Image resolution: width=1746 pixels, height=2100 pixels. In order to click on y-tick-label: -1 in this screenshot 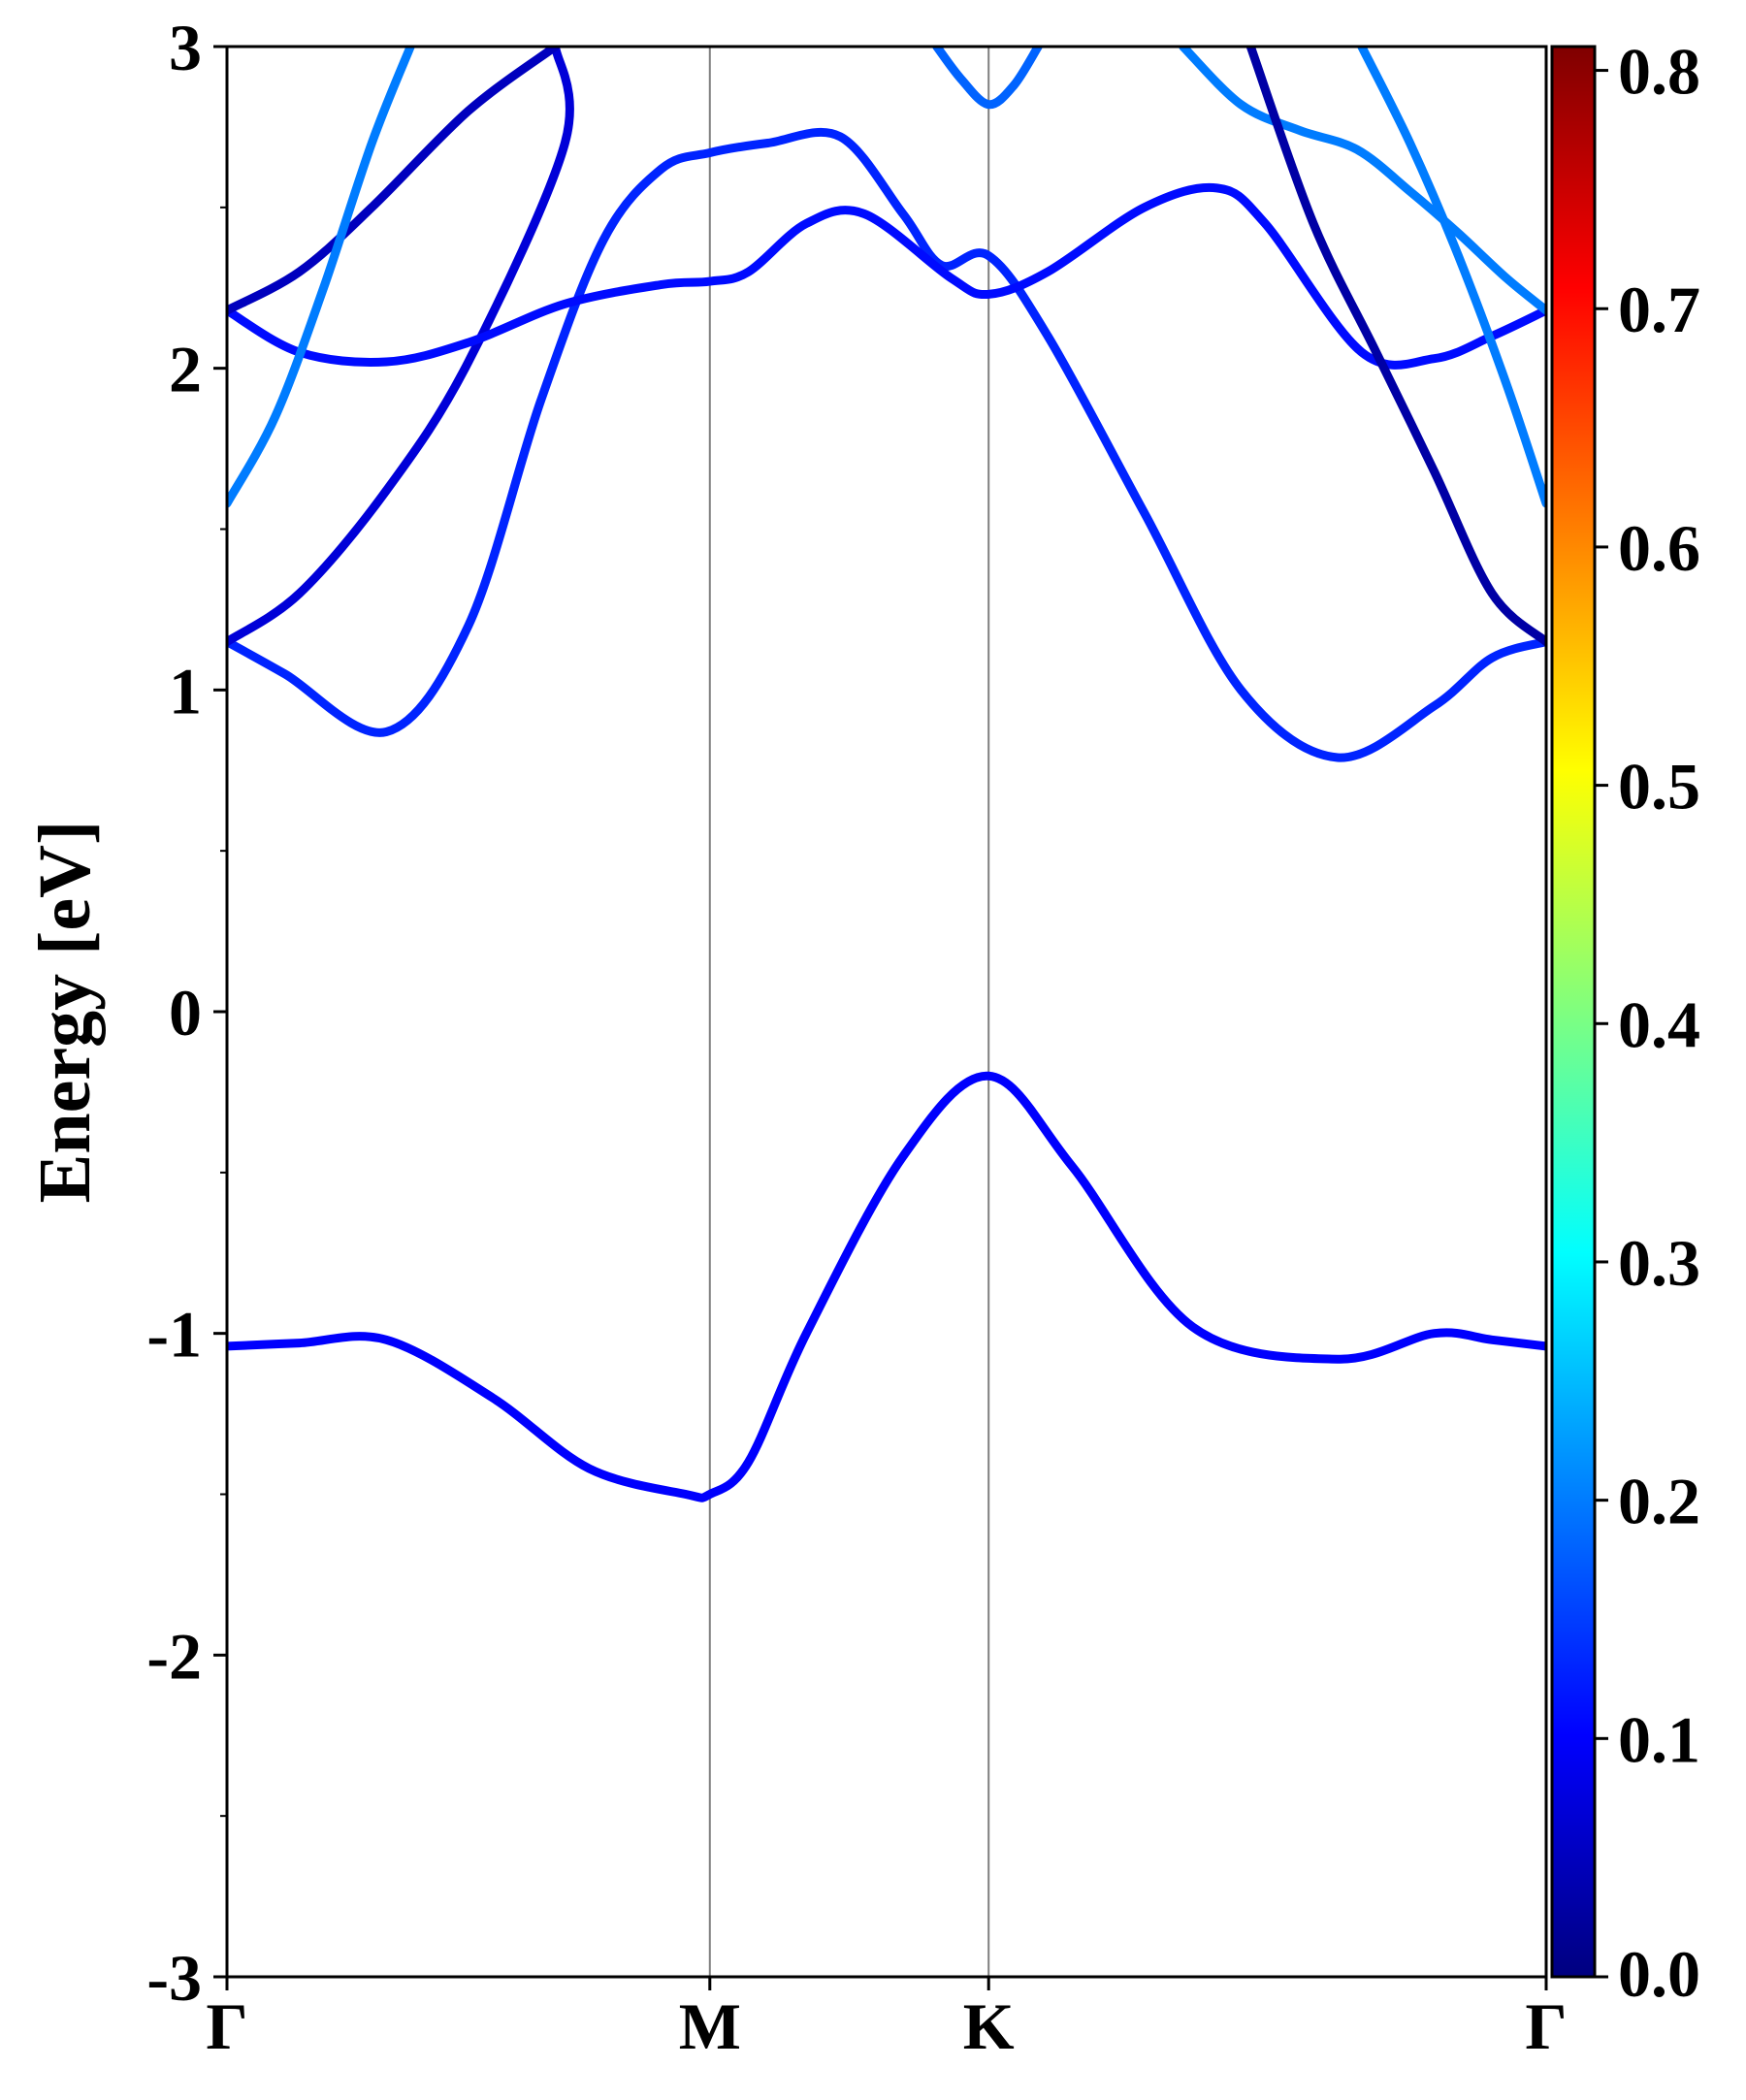, I will do `click(174, 1335)`.